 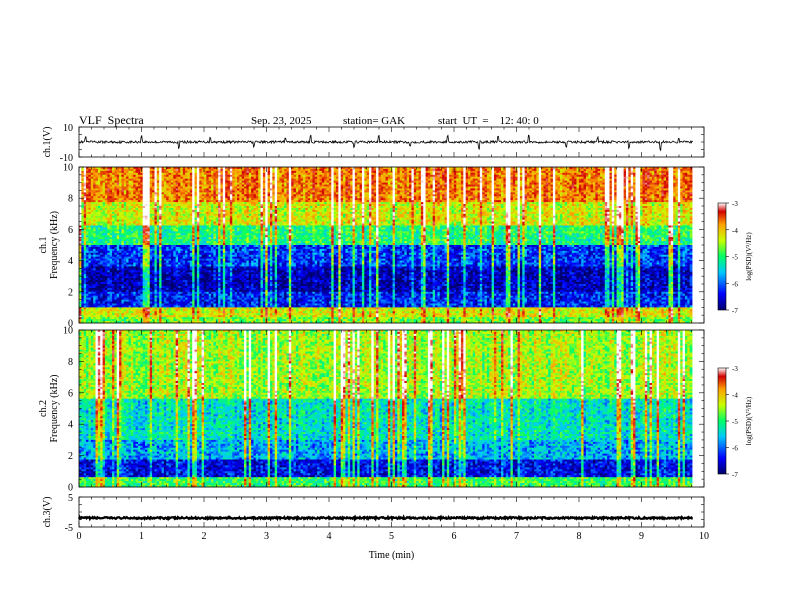 I want to click on x-tick-label: 10, so click(x=704, y=536).